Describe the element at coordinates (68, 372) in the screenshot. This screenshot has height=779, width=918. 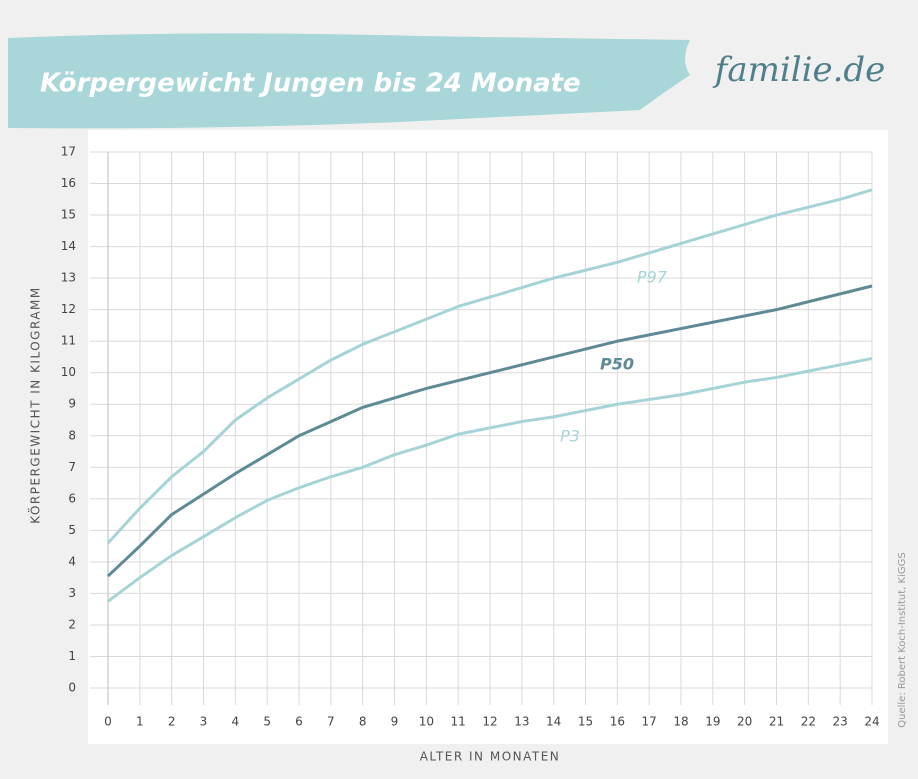
I see `y-tick-label: 10` at that location.